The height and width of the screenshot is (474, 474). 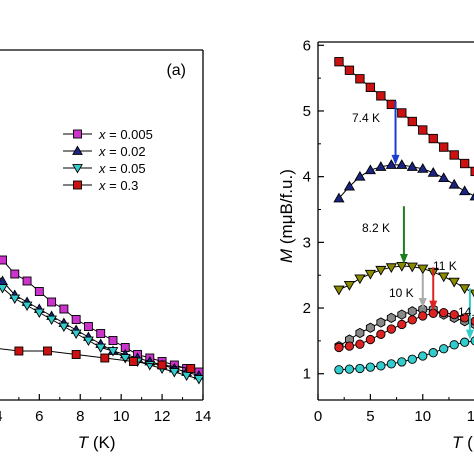 I want to click on annotation-label: 11 K, so click(x=445, y=266).